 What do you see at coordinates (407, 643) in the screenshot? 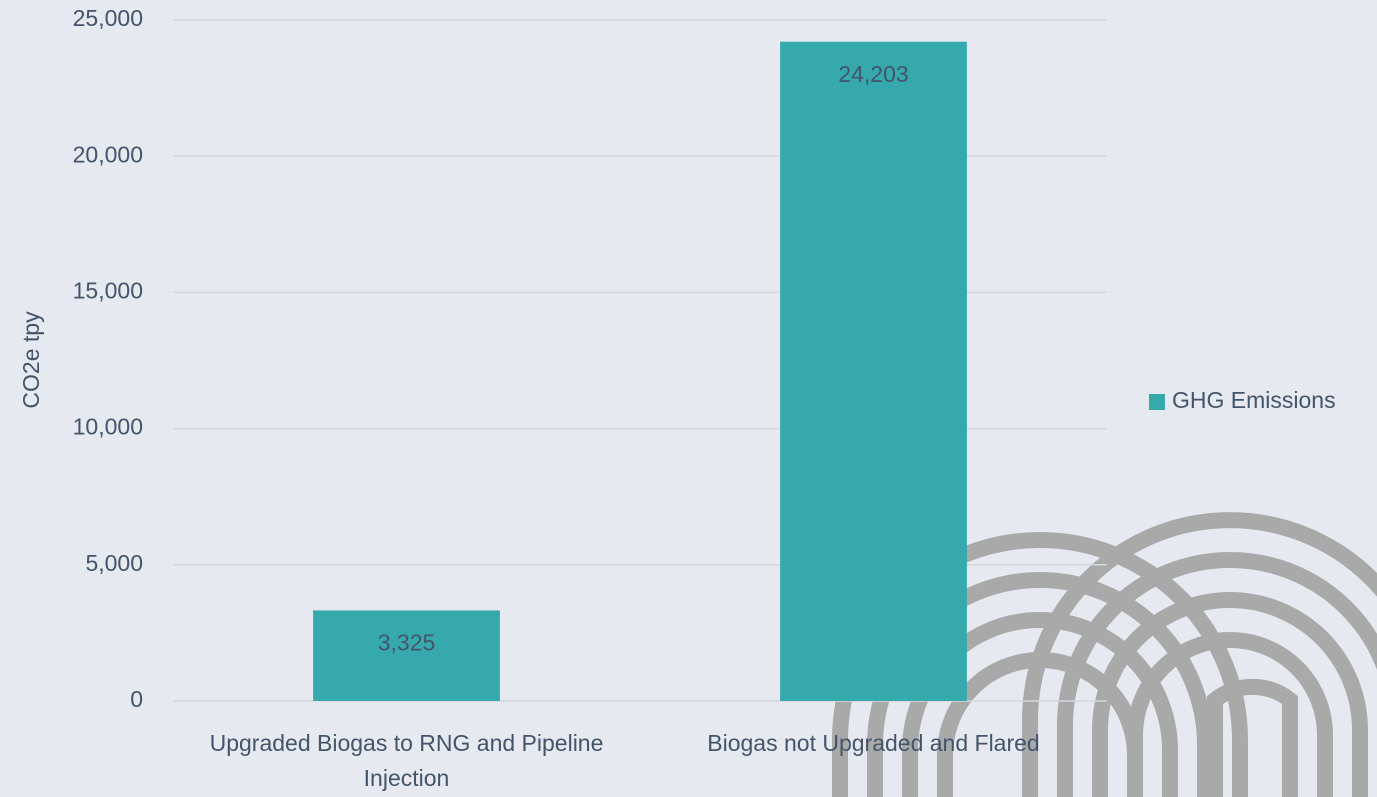
I see `data-label: 3,325` at bounding box center [407, 643].